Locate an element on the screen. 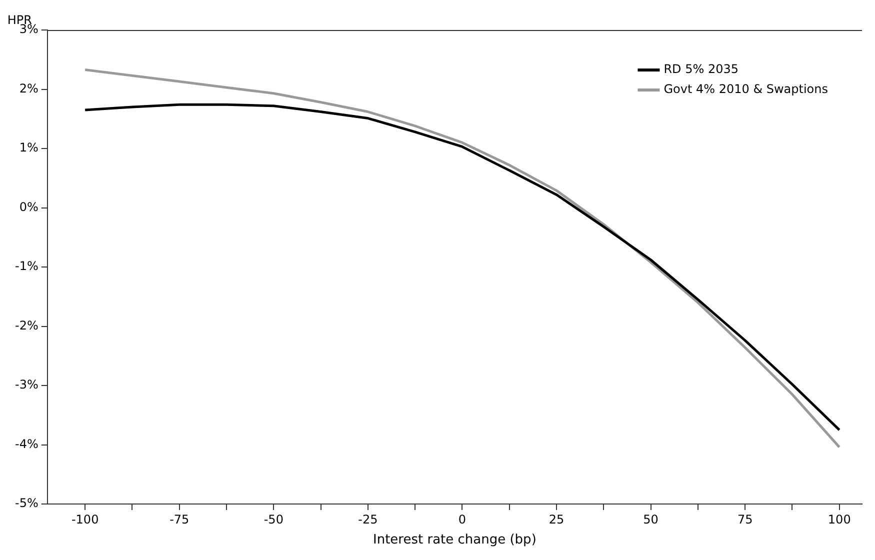 This screenshot has height=560, width=875. x-tick-label: -25 is located at coordinates (368, 519).